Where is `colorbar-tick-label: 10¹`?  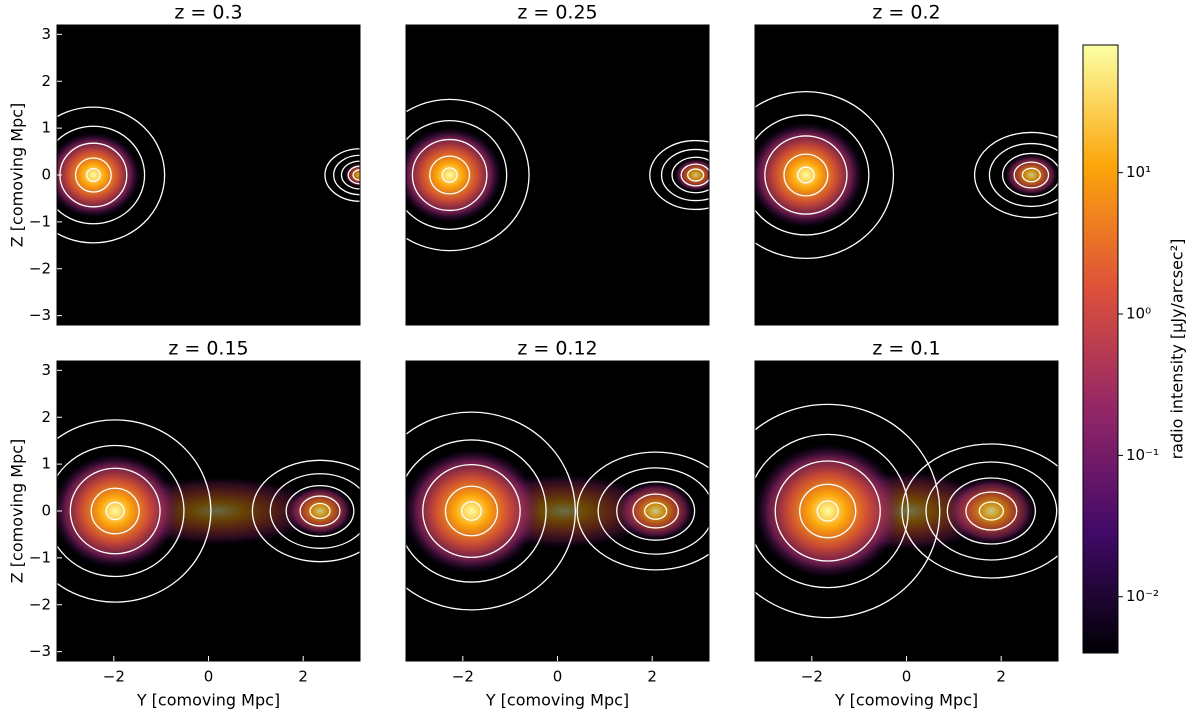 colorbar-tick-label: 10¹ is located at coordinates (1138, 172).